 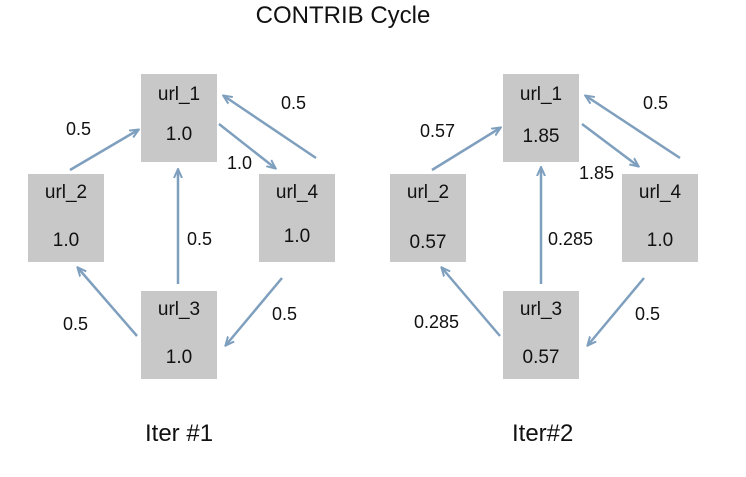 I want to click on edge-weight-label: 0.57, so click(x=438, y=131).